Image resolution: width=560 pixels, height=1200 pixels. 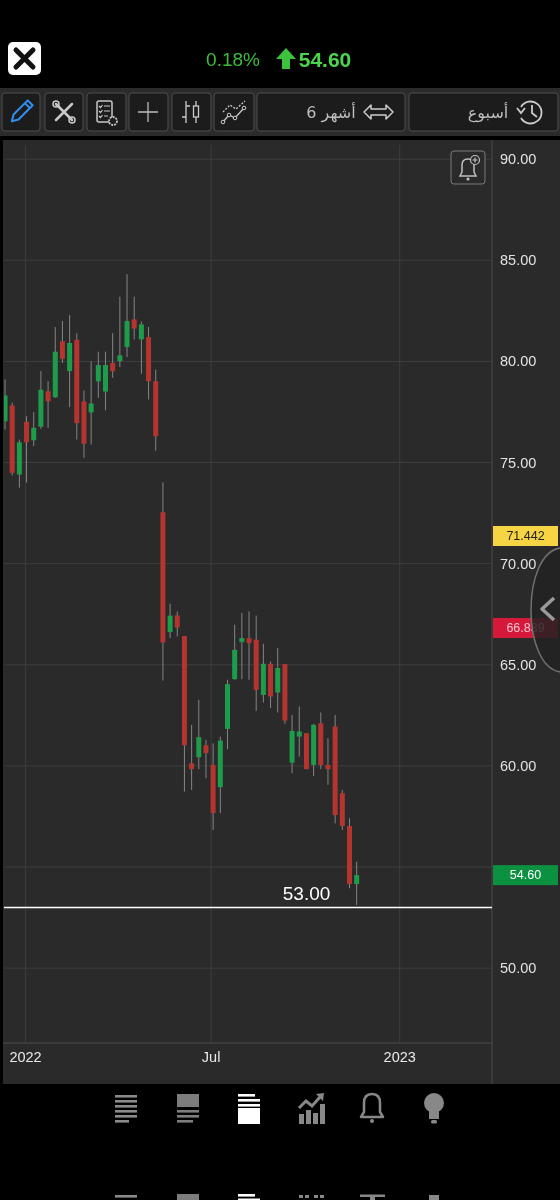 What do you see at coordinates (518, 361) in the screenshot?
I see `y-tick-label: 80.00` at bounding box center [518, 361].